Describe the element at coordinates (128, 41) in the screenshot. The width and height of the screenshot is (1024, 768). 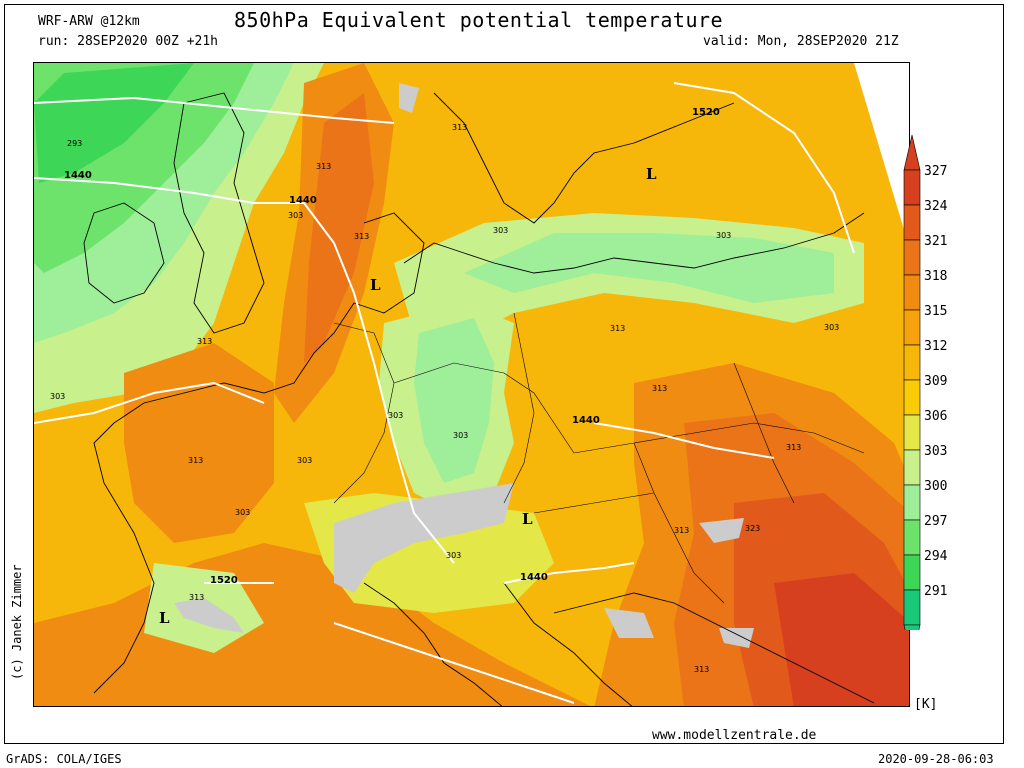
I see `run-label: run: 28SEP2020 00Z +21h` at that location.